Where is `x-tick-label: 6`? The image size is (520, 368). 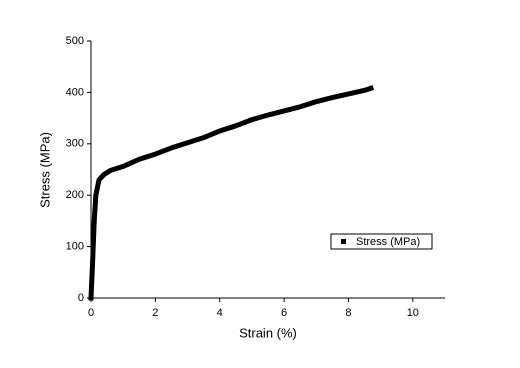
x-tick-label: 6 is located at coordinates (284, 313).